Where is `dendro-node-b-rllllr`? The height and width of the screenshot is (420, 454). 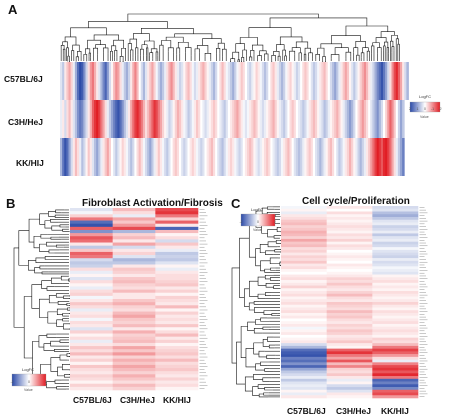
dendro-node-b-rllllr is located at coordinates (59, 216).